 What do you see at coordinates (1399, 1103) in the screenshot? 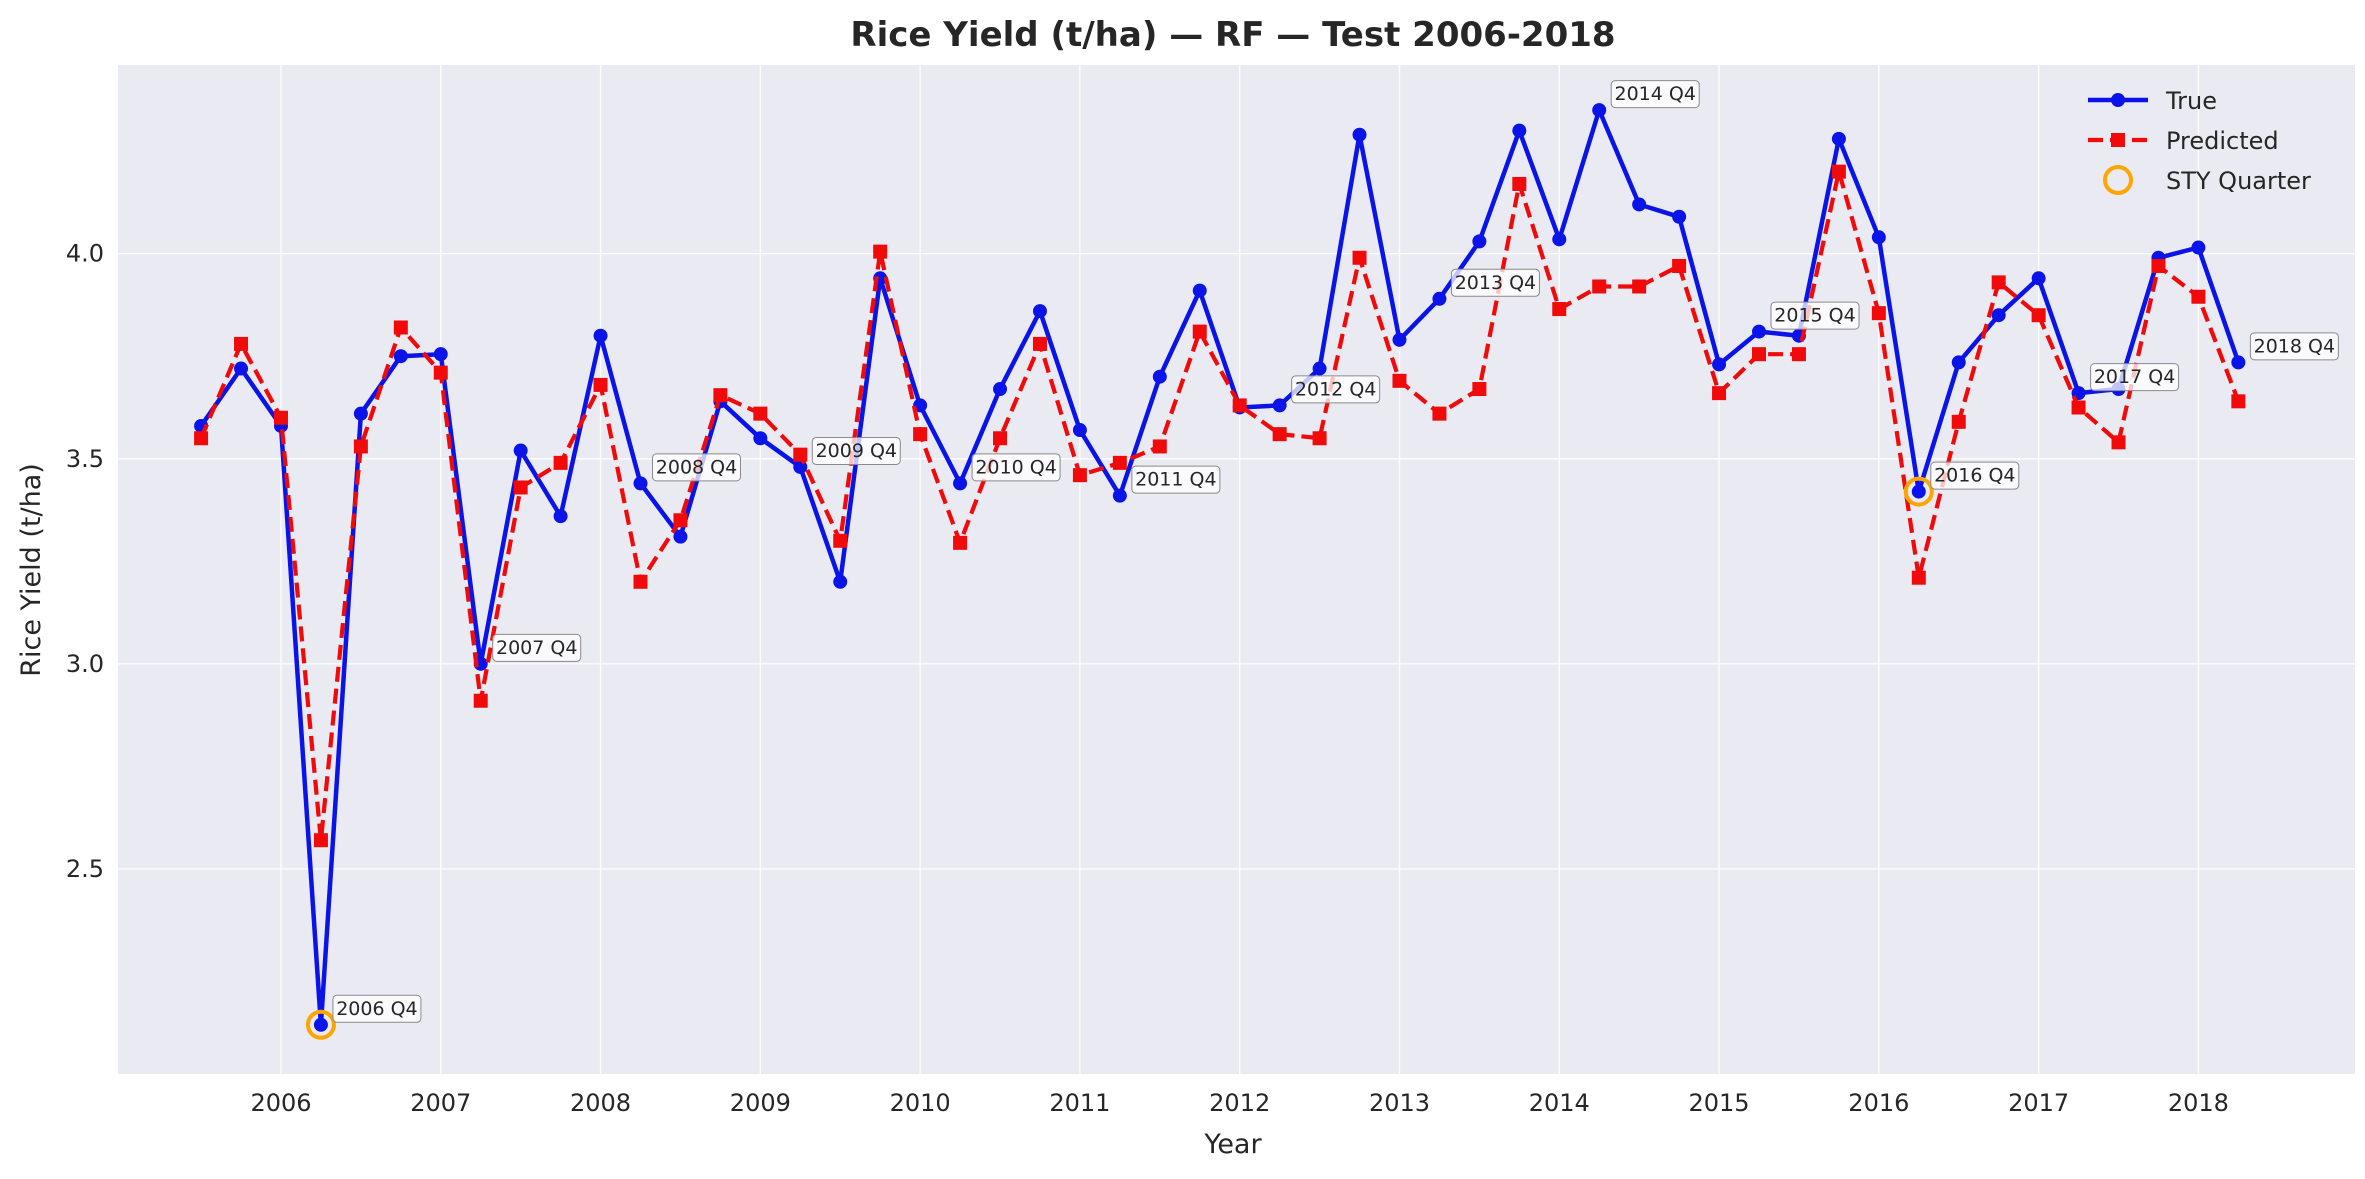
I see `x-tick-label: 2013` at bounding box center [1399, 1103].